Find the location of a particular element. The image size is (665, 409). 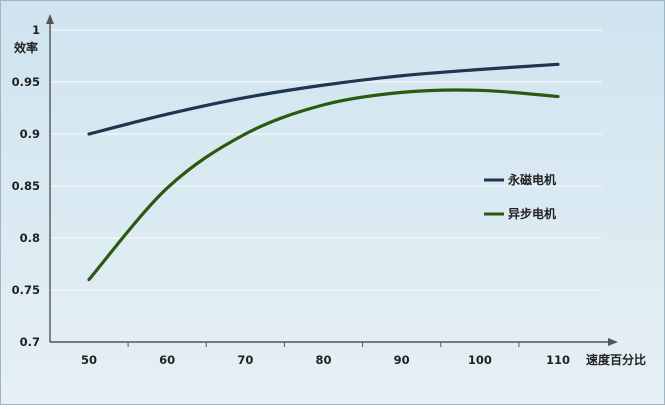

legend-label-2: 异步电机 is located at coordinates (532, 213).